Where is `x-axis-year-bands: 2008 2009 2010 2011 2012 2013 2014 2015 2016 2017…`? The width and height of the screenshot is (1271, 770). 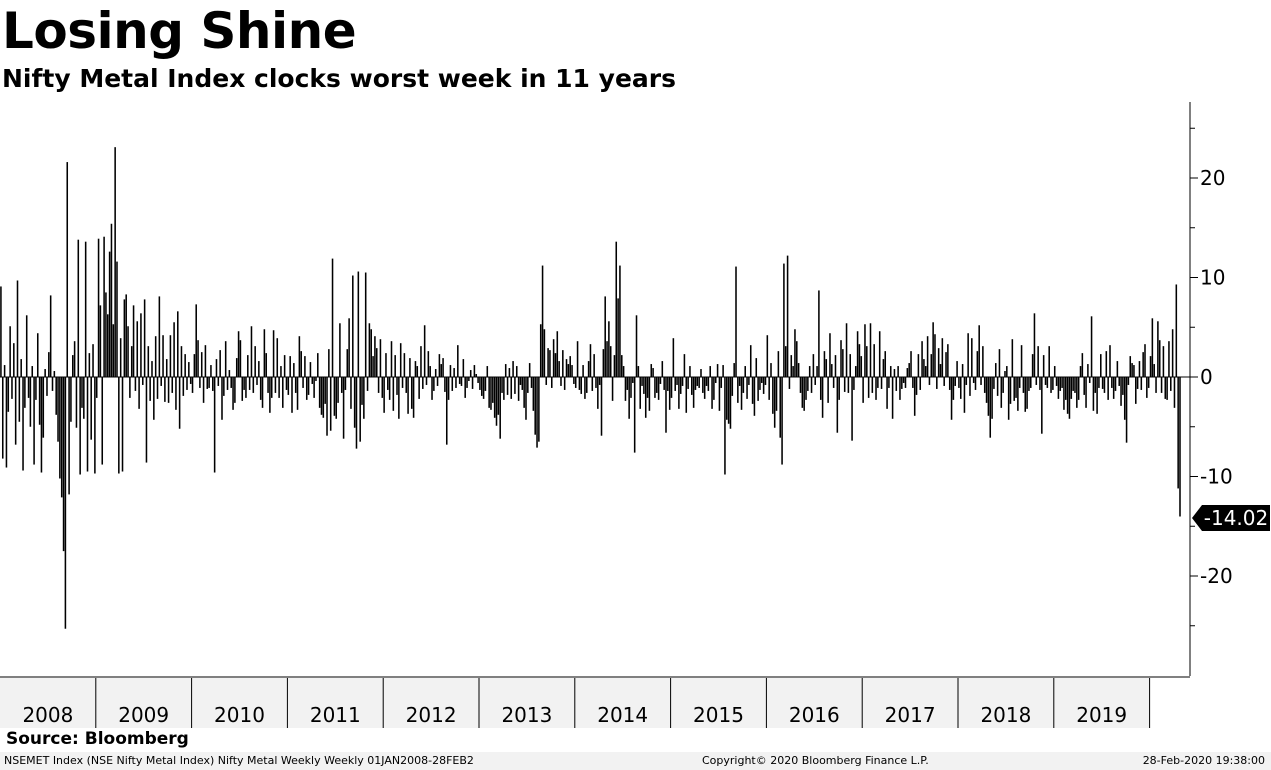 x-axis-year-bands: 2008 2009 2010 2011 2012 2013 2014 2015 2016 2017… is located at coordinates (595, 702).